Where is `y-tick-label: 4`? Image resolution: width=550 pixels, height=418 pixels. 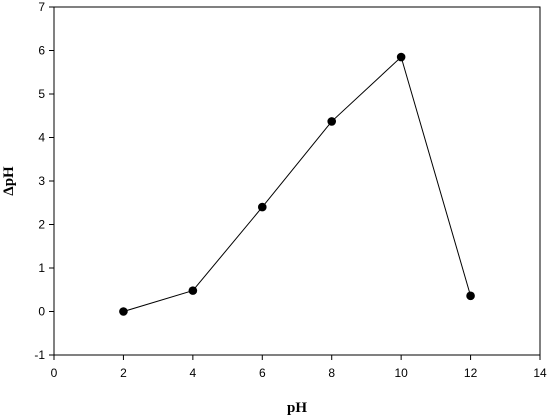
y-tick-label: 4 is located at coordinates (41, 138).